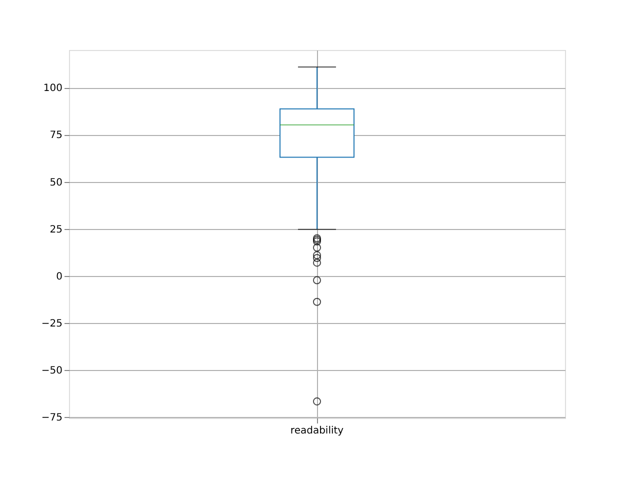 The width and height of the screenshot is (640, 480). What do you see at coordinates (51, 371) in the screenshot?
I see `y-tick-label: −50` at bounding box center [51, 371].